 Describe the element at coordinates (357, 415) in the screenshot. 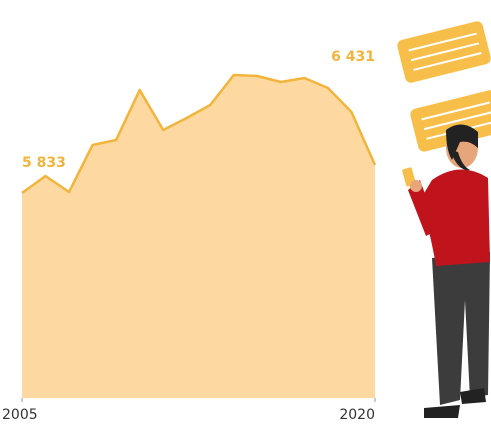

I see `x-tick-label: 2020` at that location.